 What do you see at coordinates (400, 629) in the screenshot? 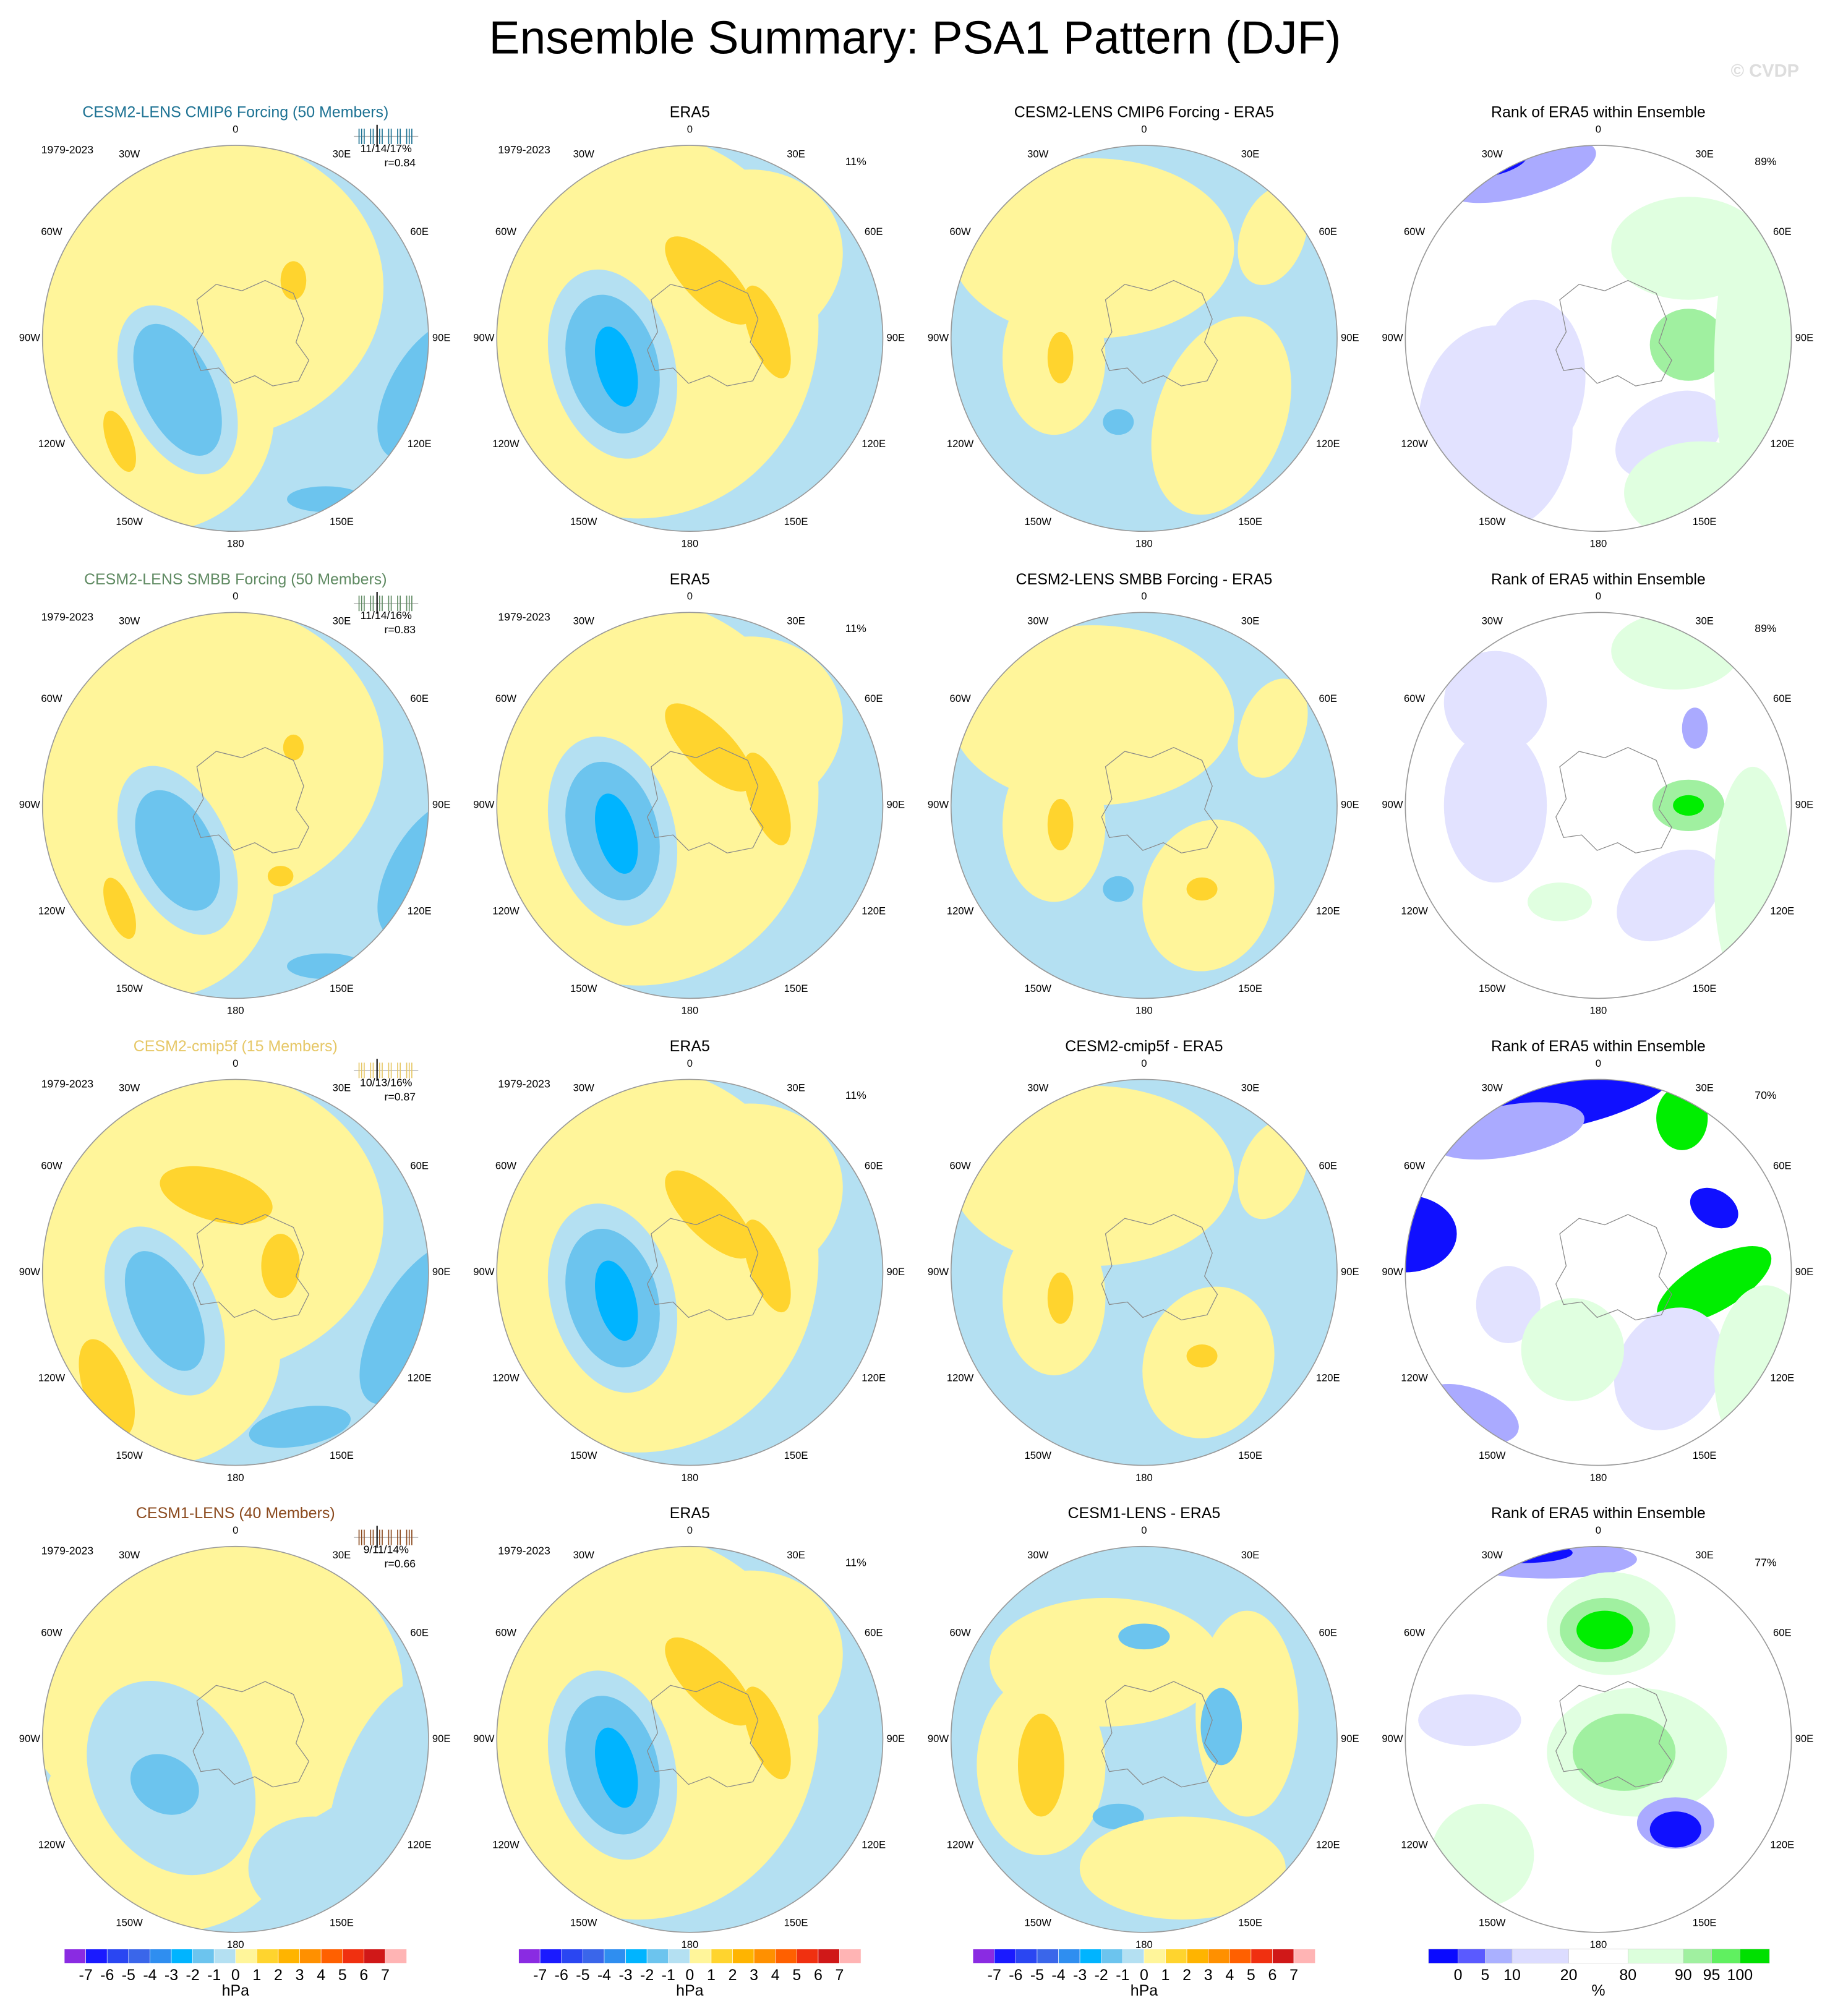
I see `correlation: r=0.83` at bounding box center [400, 629].